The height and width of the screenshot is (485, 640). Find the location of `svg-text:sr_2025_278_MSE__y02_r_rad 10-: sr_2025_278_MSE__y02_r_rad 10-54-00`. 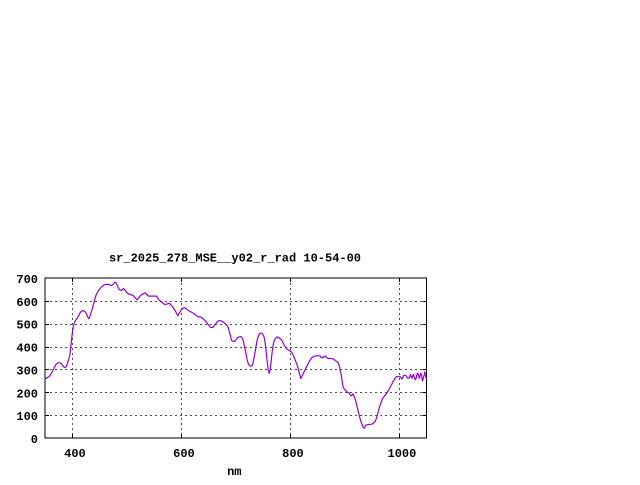

svg-text:sr_2025_278_MSE__y02_r_rad 10-: sr_2025_278_MSE__y02_r_rad 10-54-00 is located at coordinates (235, 259).